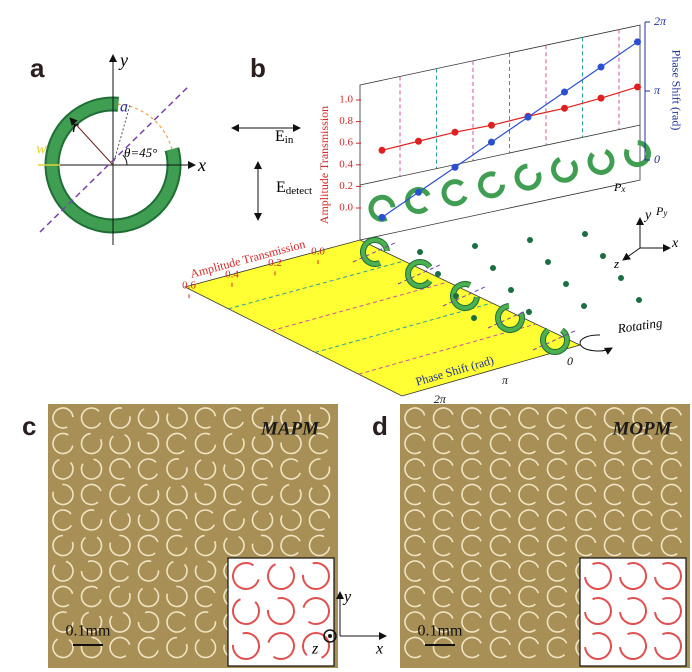  What do you see at coordinates (382, 150) in the screenshot?
I see `amplitude-point` at bounding box center [382, 150].